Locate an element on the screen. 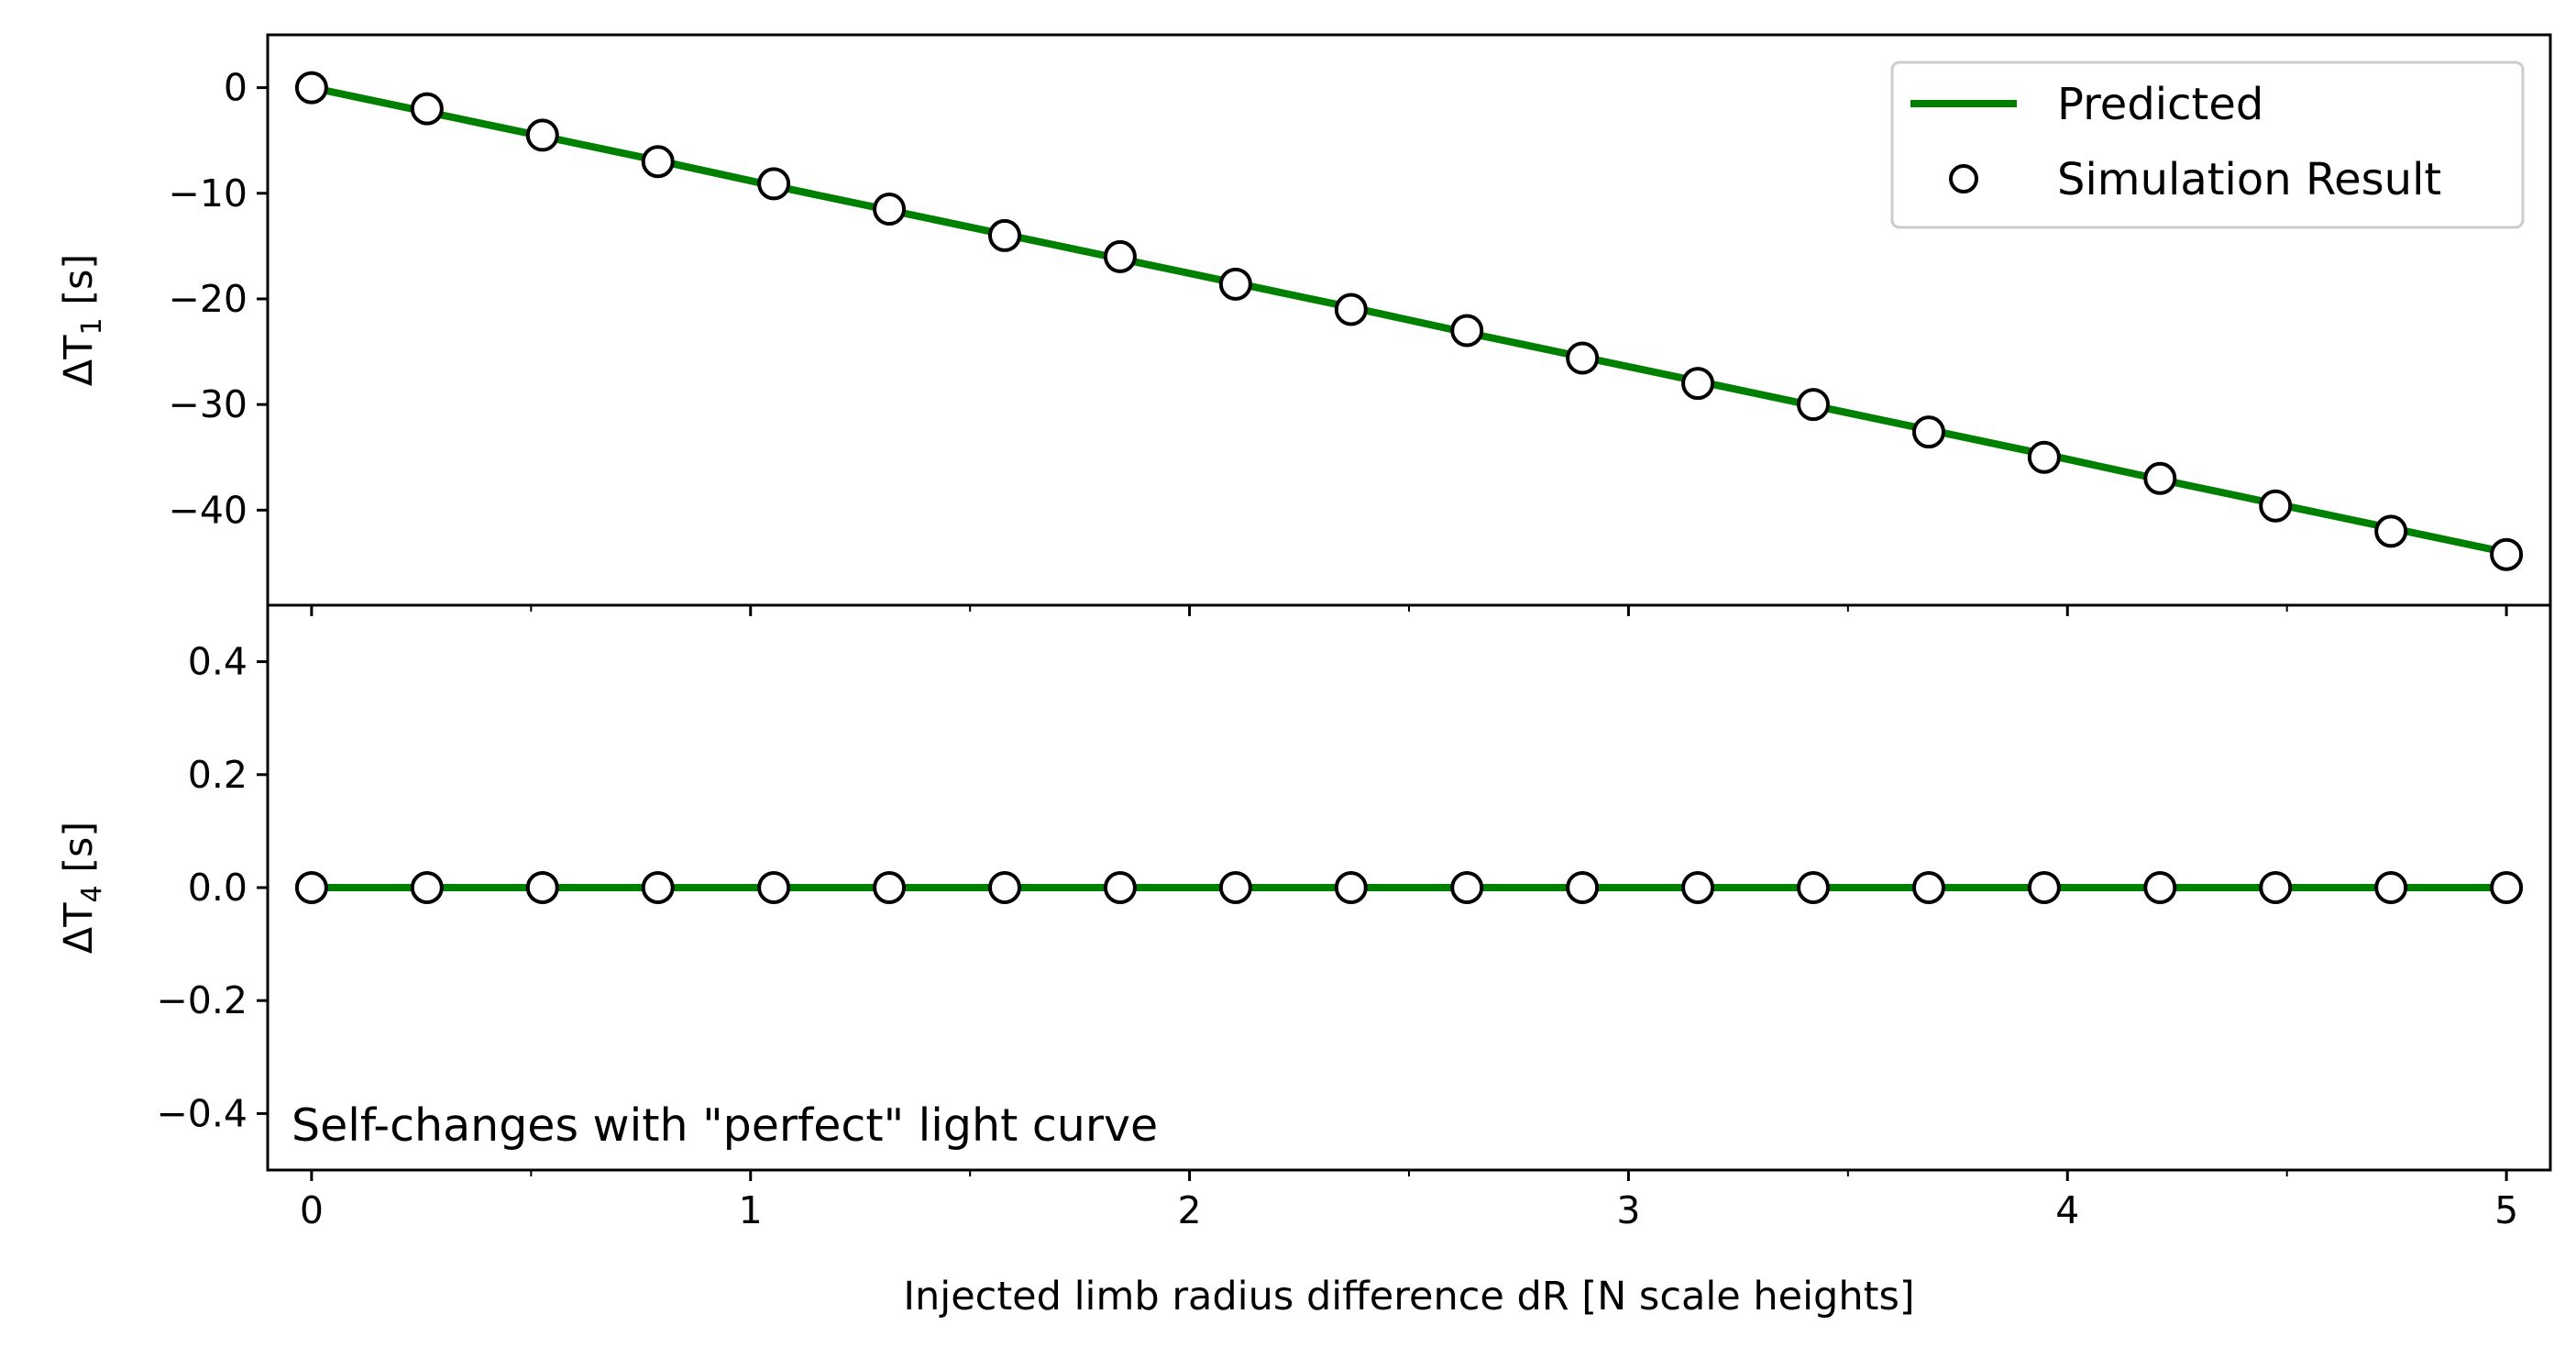 The image size is (2576, 1358). top-y-ticks: 0 −10 −20 −30 −40 is located at coordinates (218, 299).